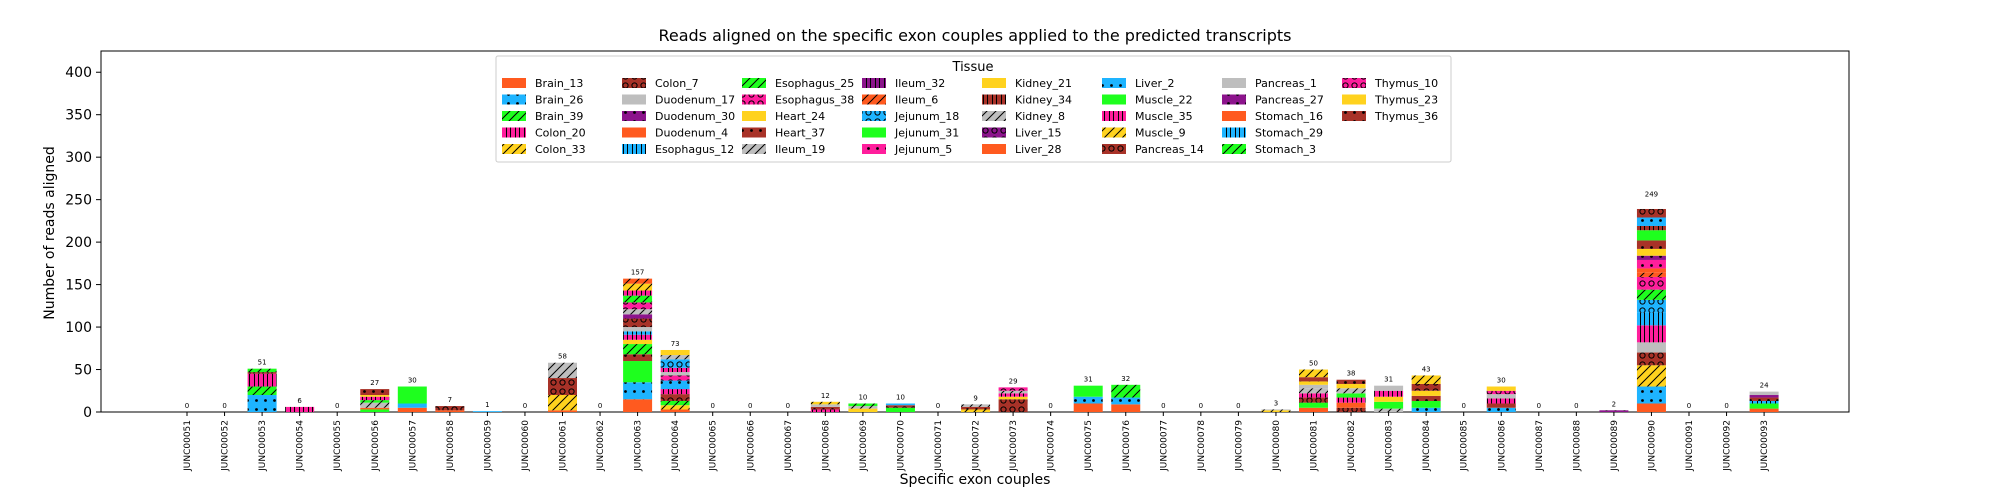 The height and width of the screenshot is (504, 2000). I want to click on legend-label: Brain_39, so click(559, 116).